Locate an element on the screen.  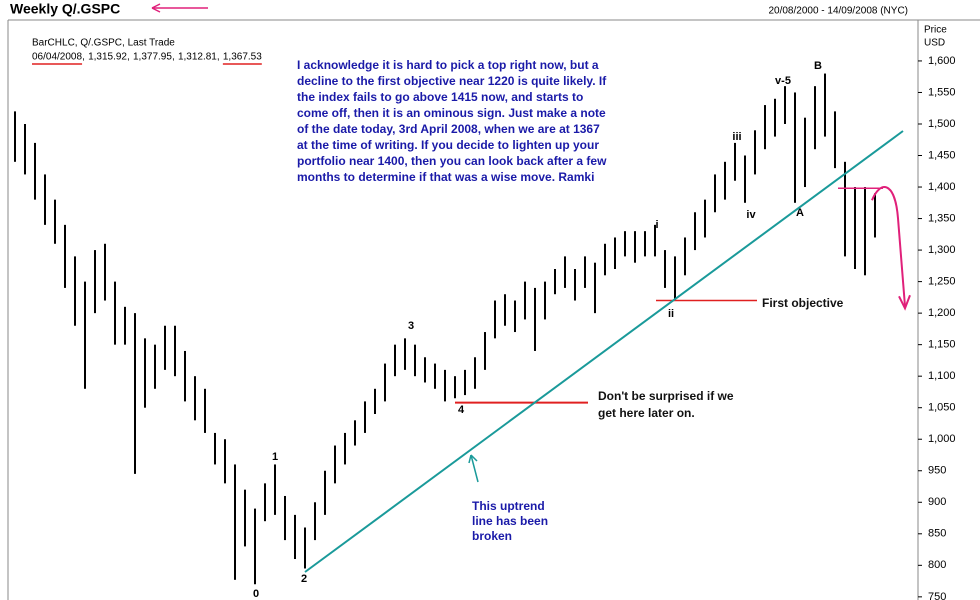
wave-label: iii is located at coordinates (736, 137).